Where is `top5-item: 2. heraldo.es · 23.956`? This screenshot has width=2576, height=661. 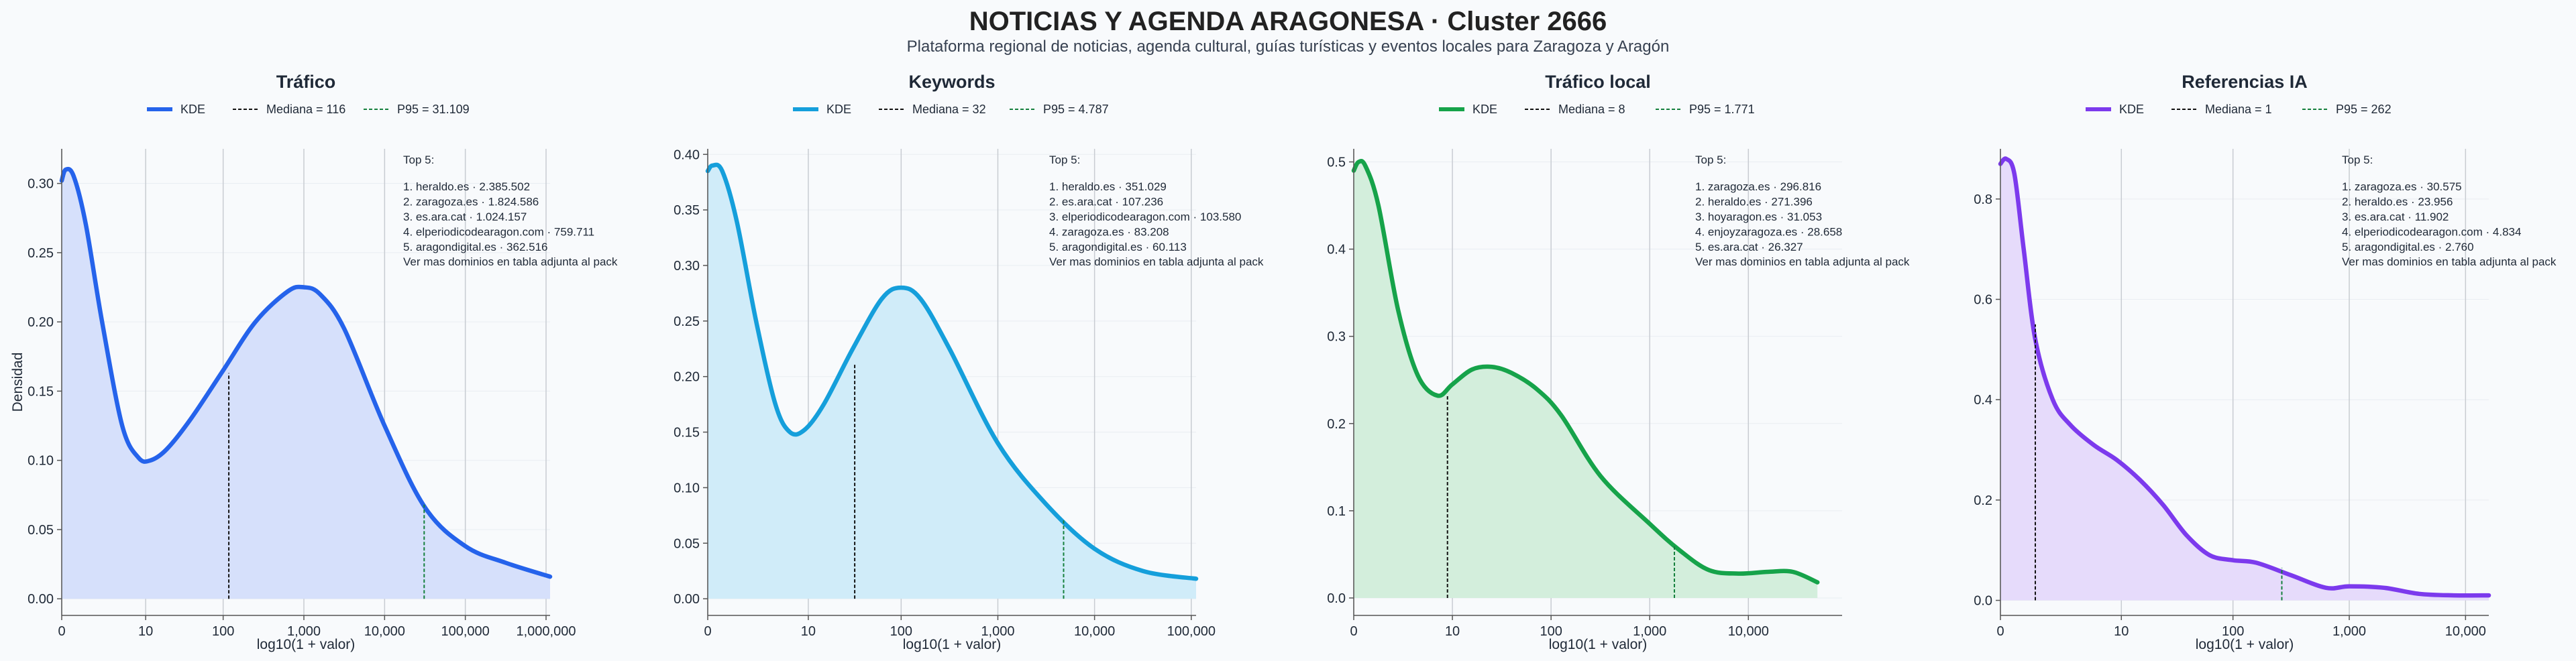 top5-item: 2. heraldo.es · 23.956 is located at coordinates (2397, 202).